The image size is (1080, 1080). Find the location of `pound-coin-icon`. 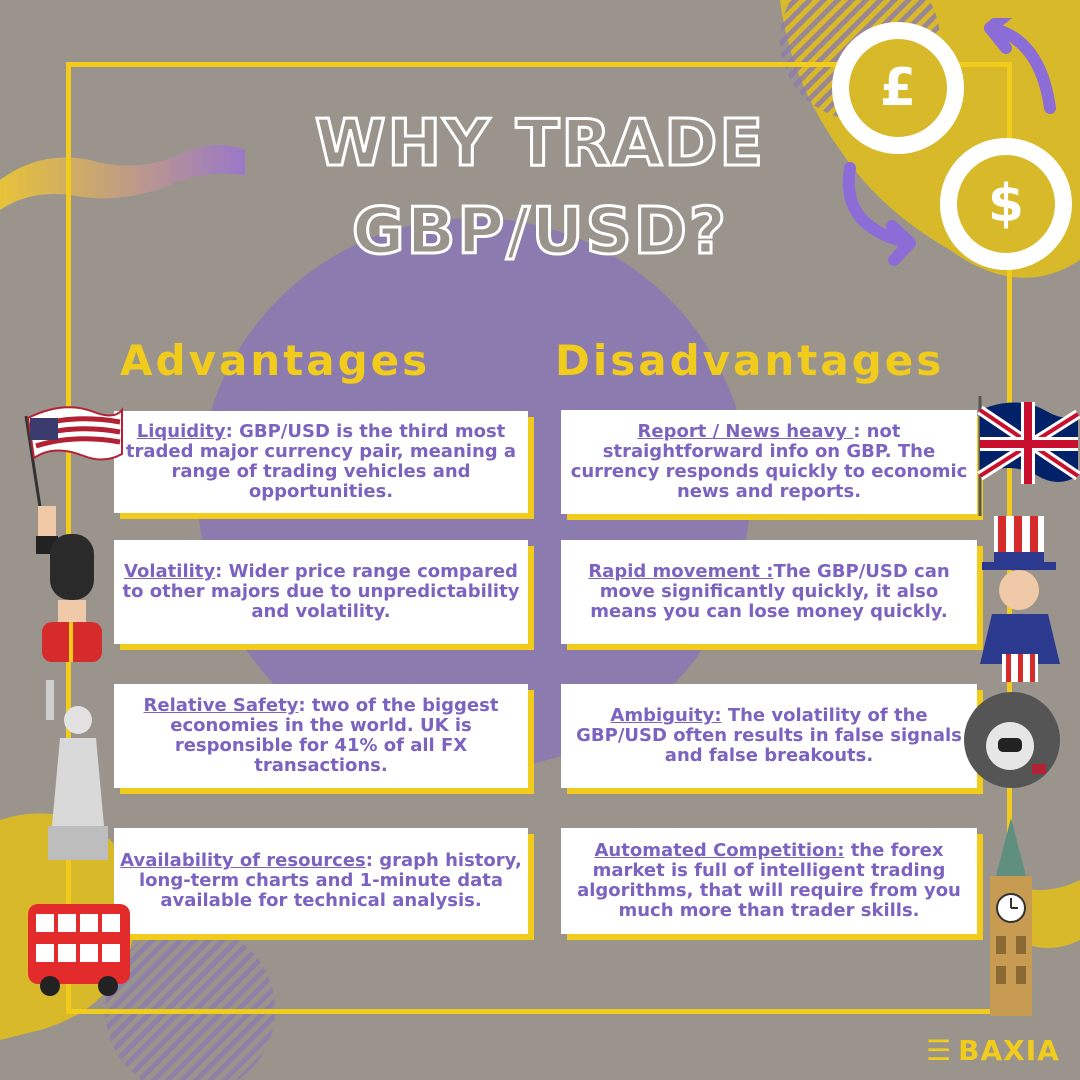

pound-coin-icon is located at coordinates (898, 88).